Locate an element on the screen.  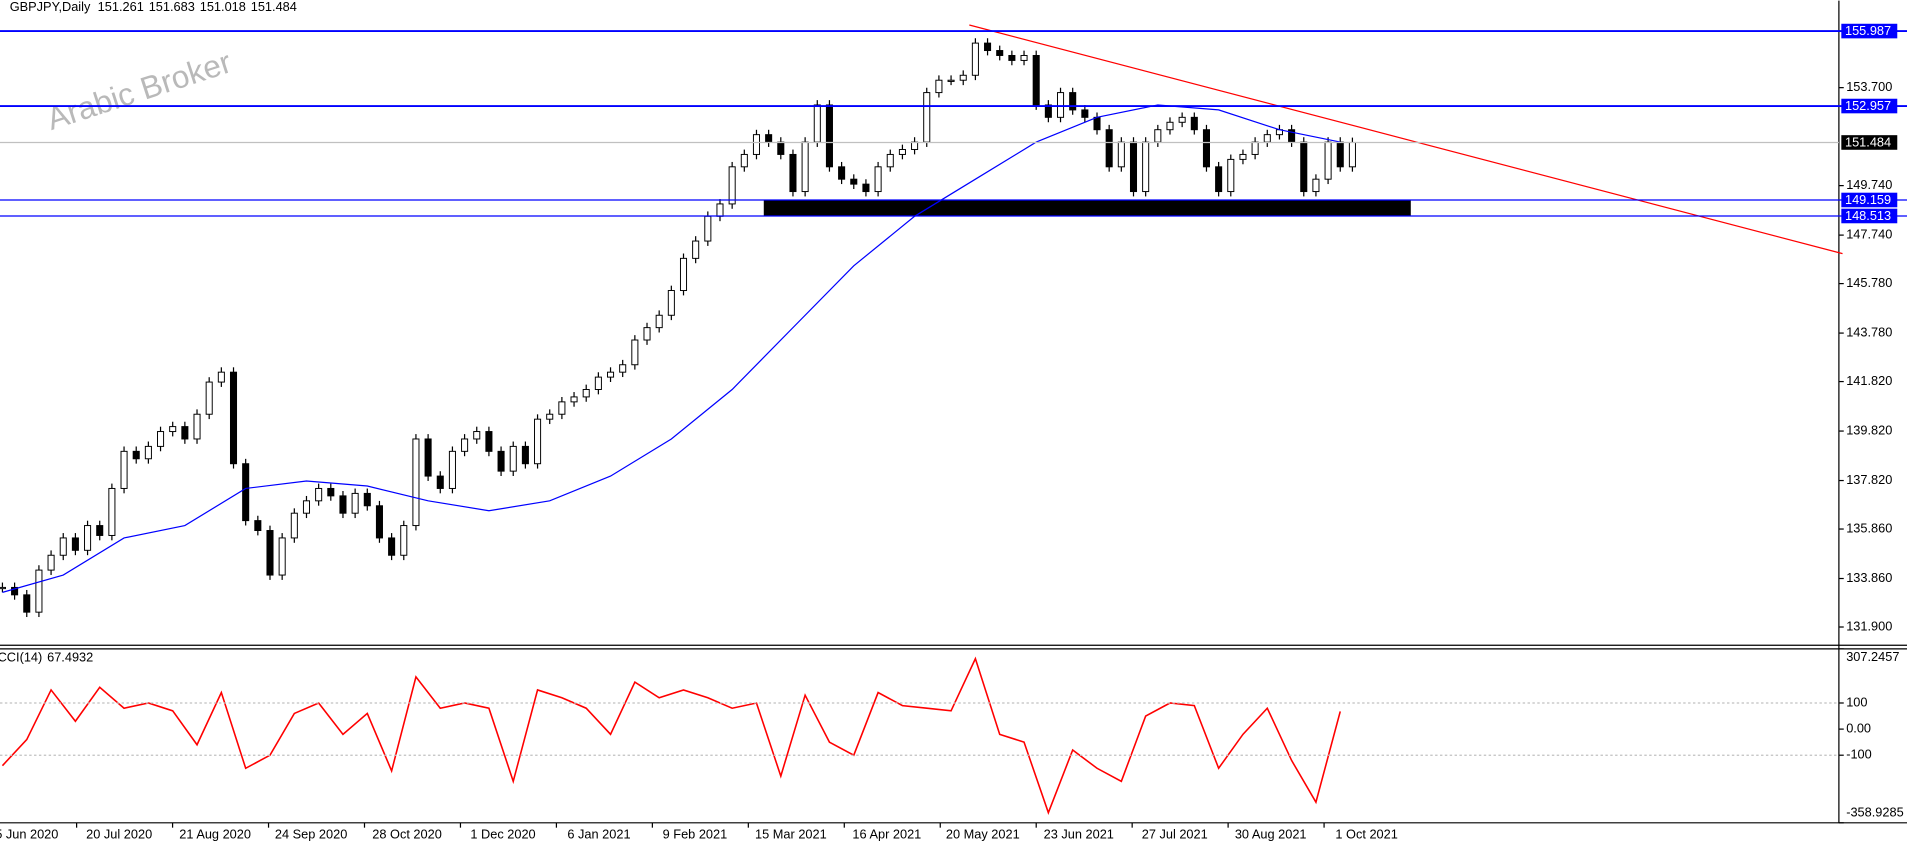
y-tick-label: 145.780 is located at coordinates (1869, 282).